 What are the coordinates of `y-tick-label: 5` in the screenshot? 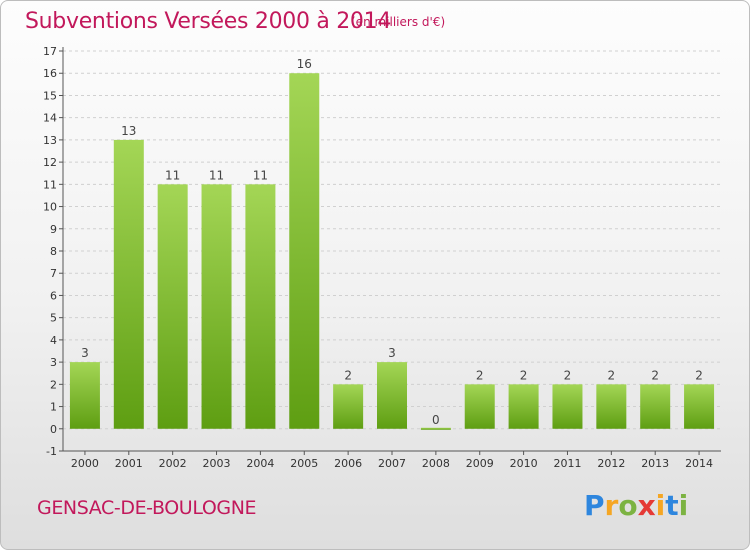 It's located at (53, 318).